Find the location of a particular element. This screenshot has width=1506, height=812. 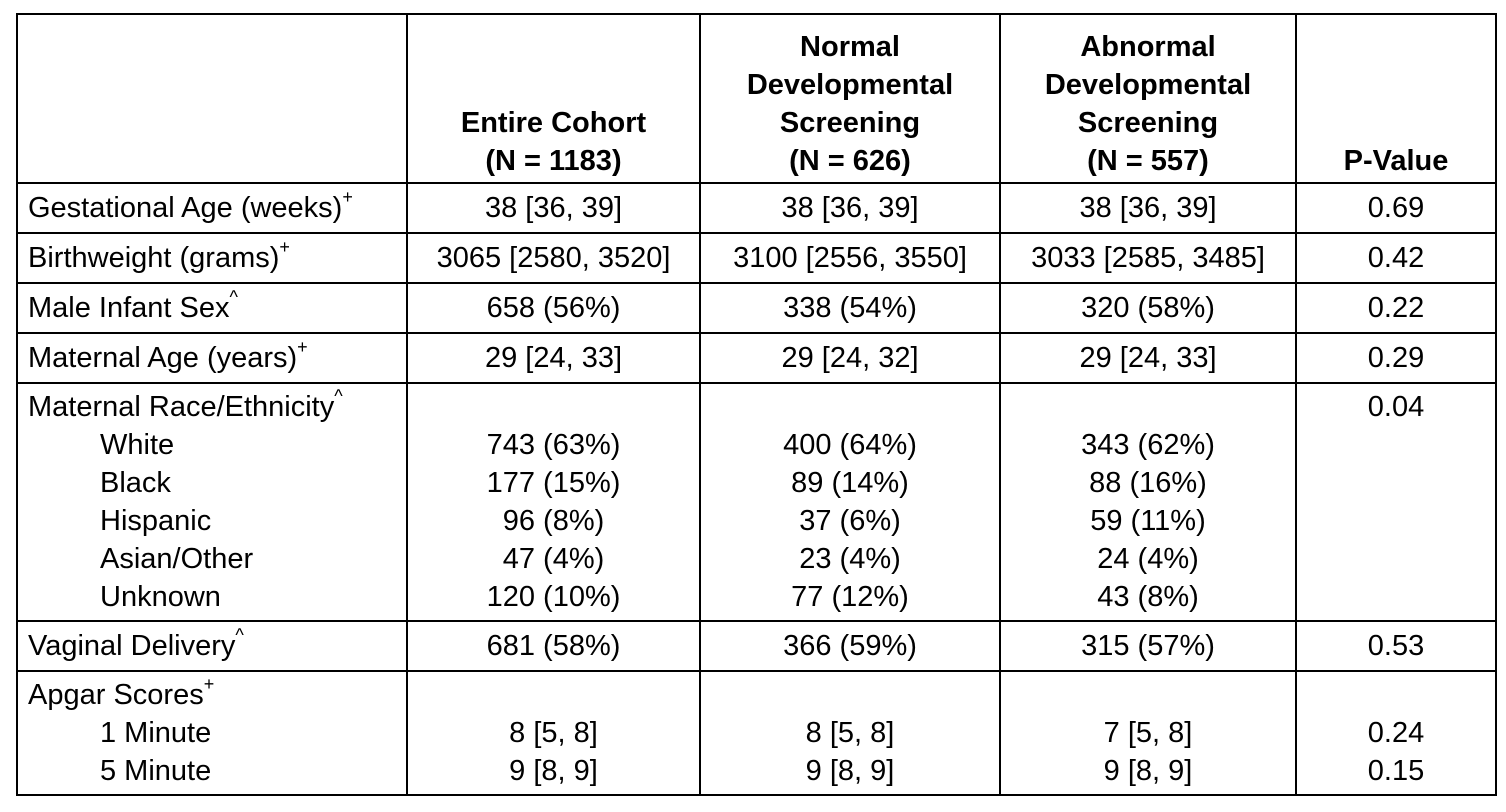

cell-value: 37 (6%) is located at coordinates (850, 521).